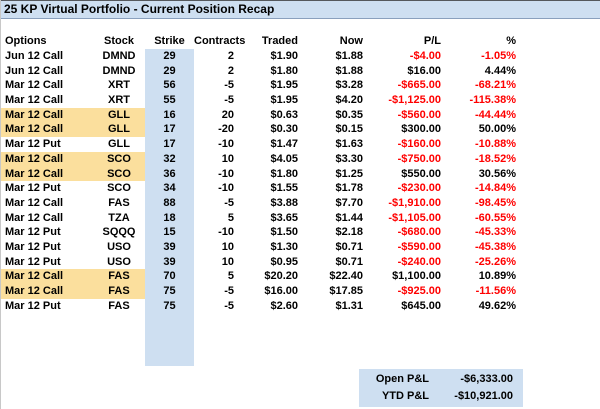  What do you see at coordinates (284, 129) in the screenshot?
I see `cell-traded: $0.30` at bounding box center [284, 129].